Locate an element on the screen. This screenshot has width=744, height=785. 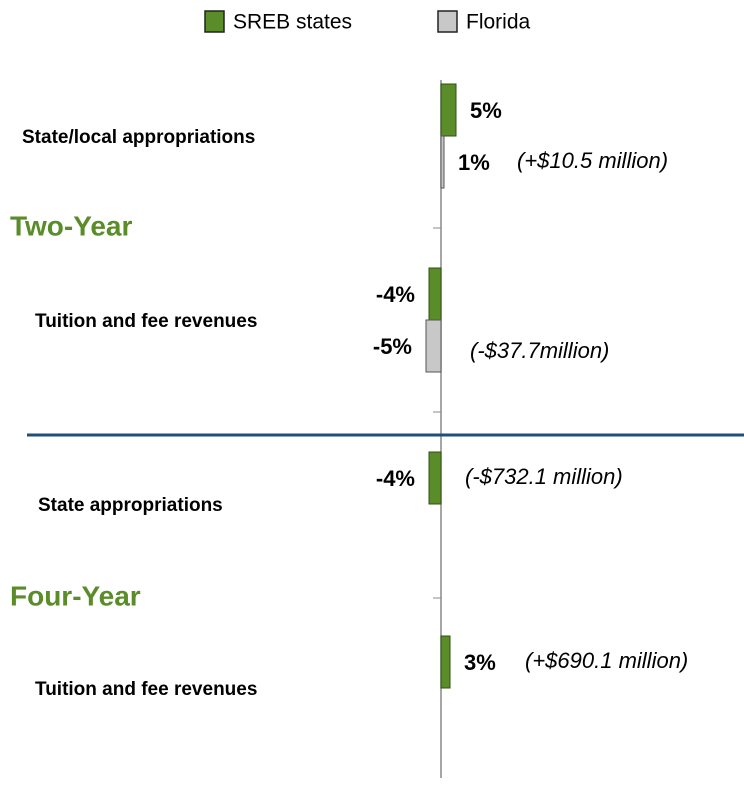
annotation: (-$37.7million) is located at coordinates (539, 350).